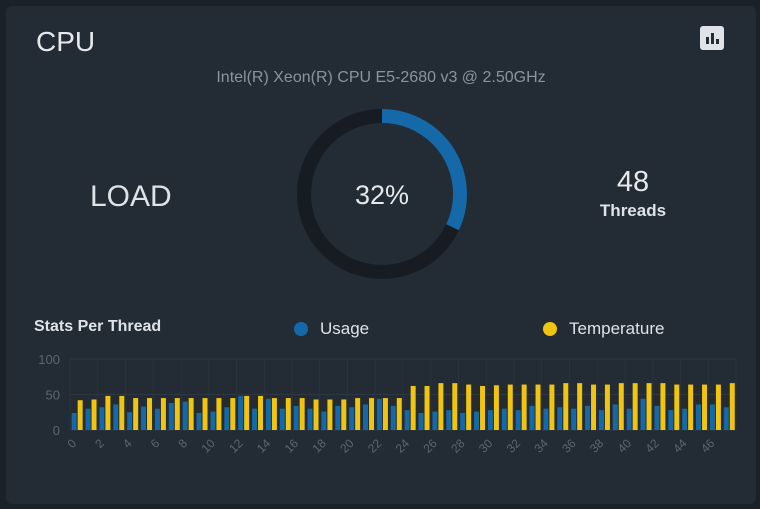 The image size is (760, 509). I want to click on x-tick-label: 14, so click(264, 446).